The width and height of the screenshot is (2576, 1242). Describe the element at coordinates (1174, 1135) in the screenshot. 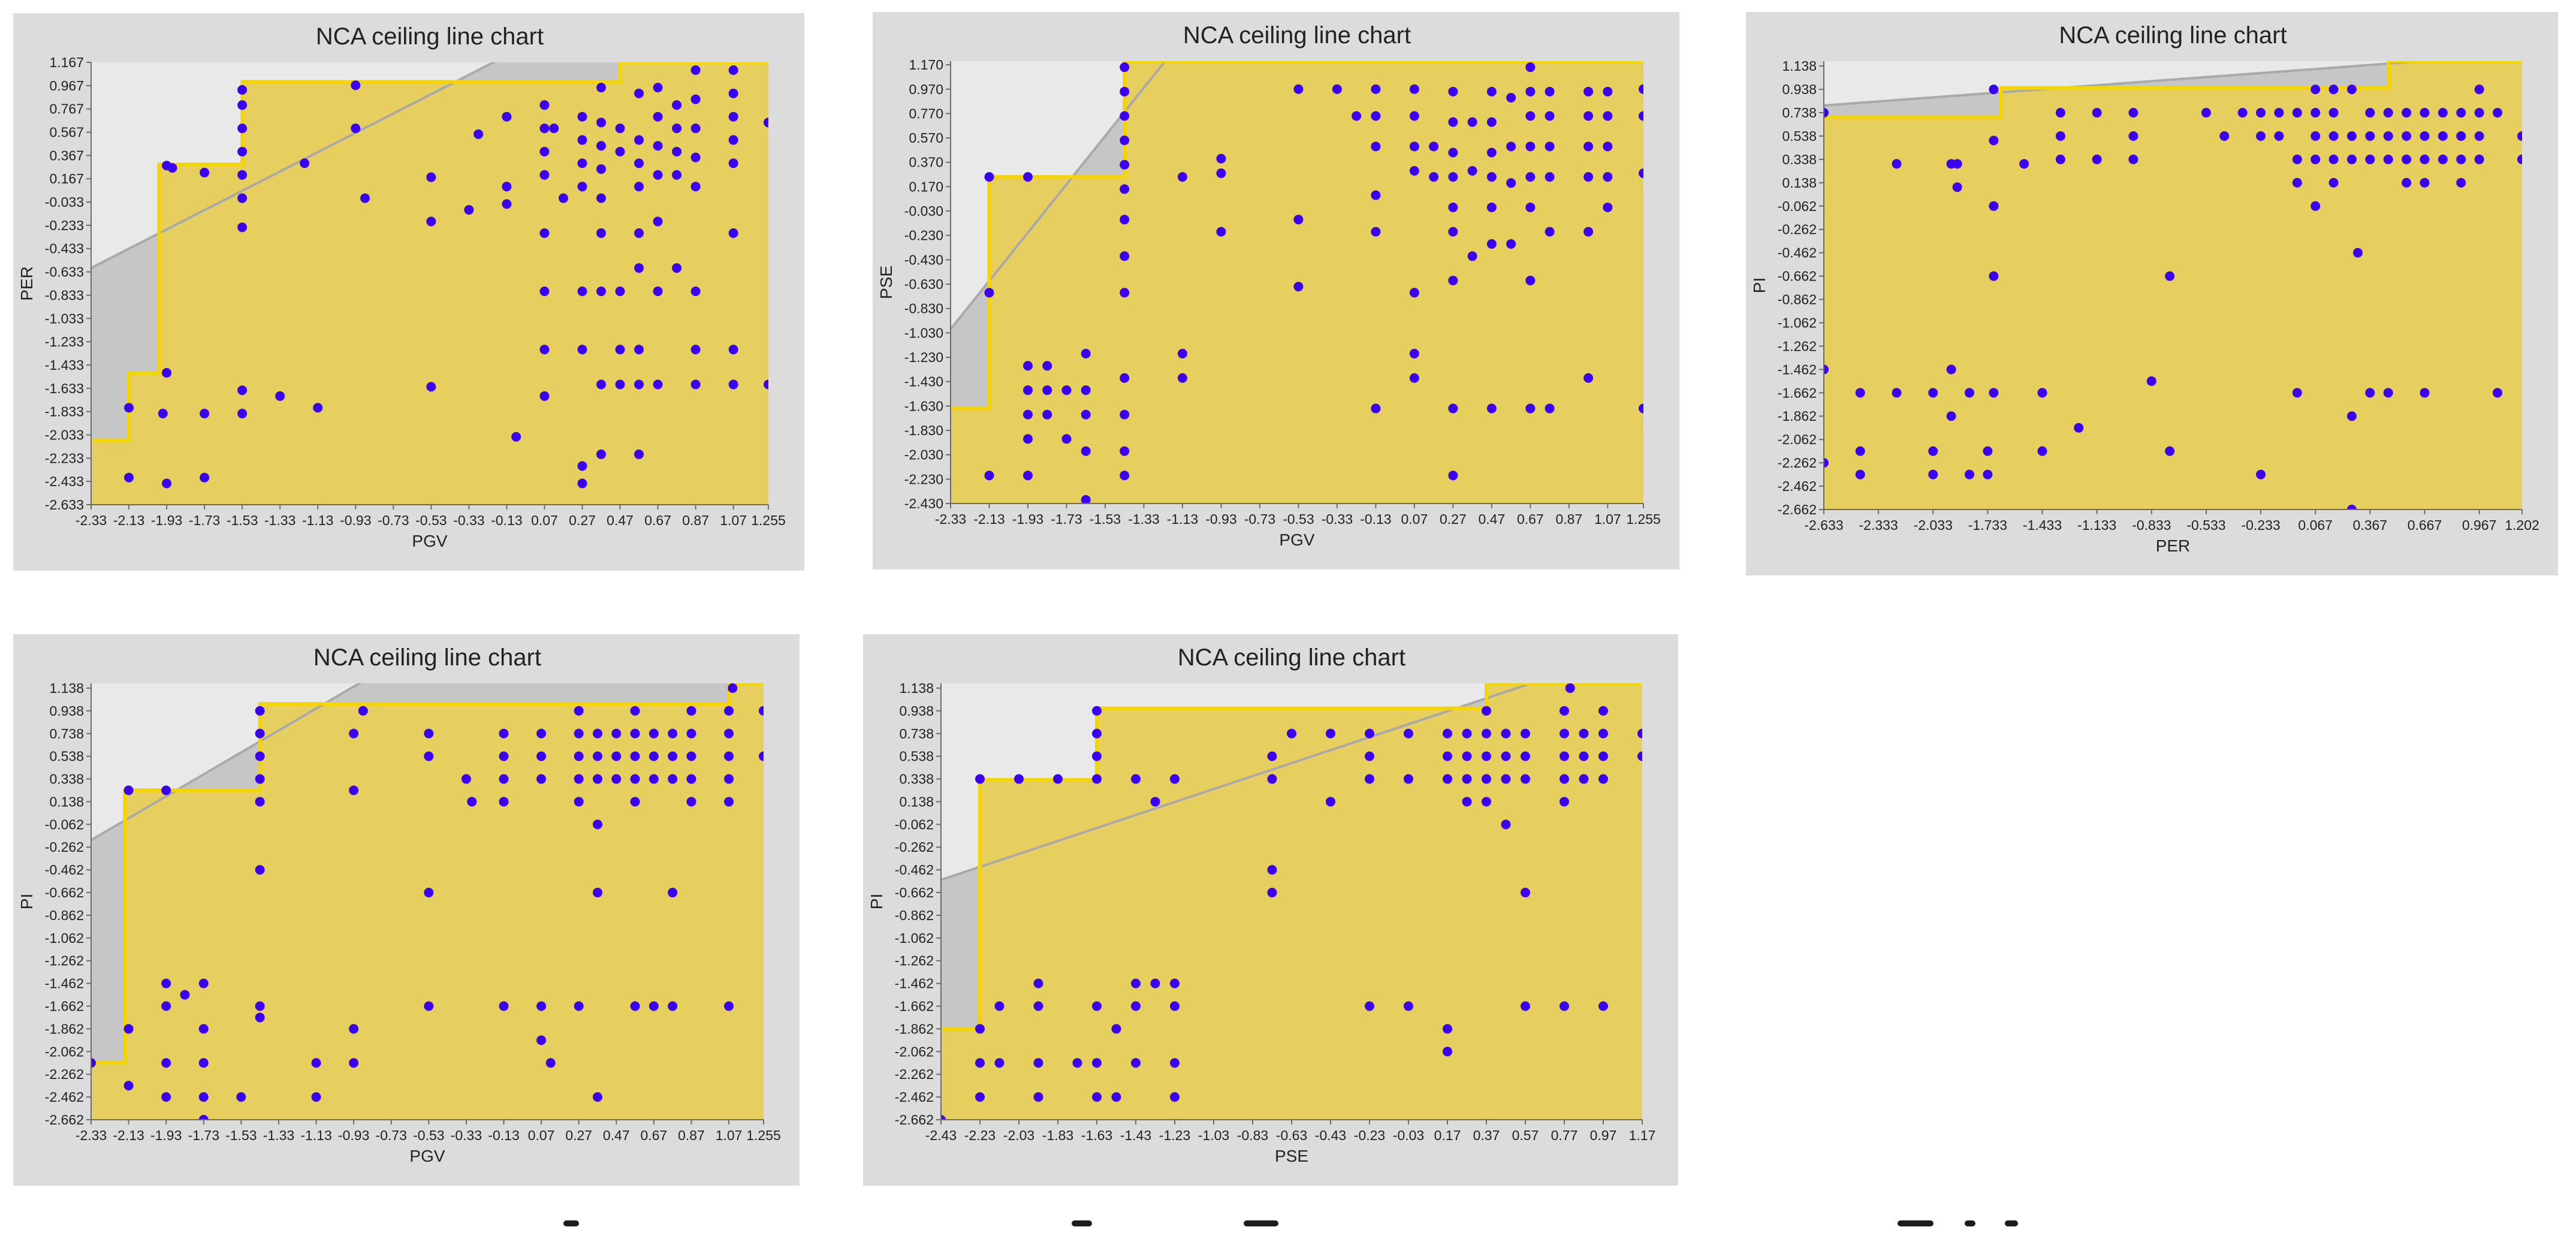

I see `x-tick-label: -1.23` at that location.